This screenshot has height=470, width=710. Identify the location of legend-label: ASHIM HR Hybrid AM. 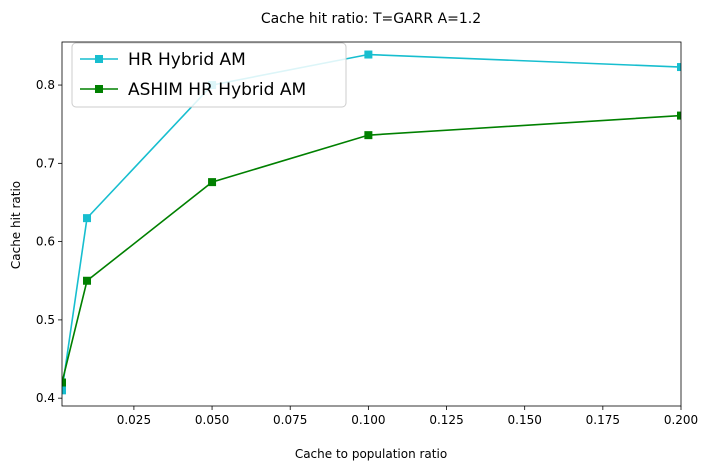
(217, 90).